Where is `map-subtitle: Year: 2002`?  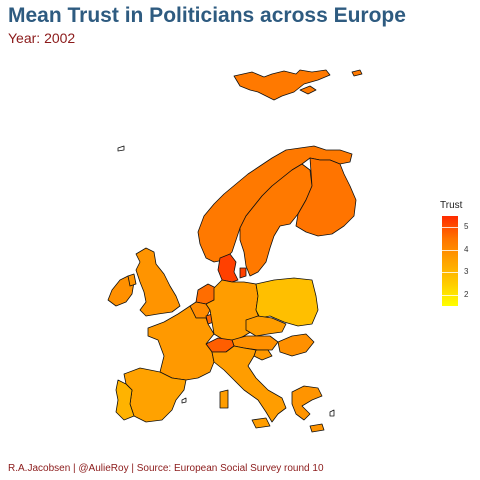
map-subtitle: Year: 2002 is located at coordinates (42, 38).